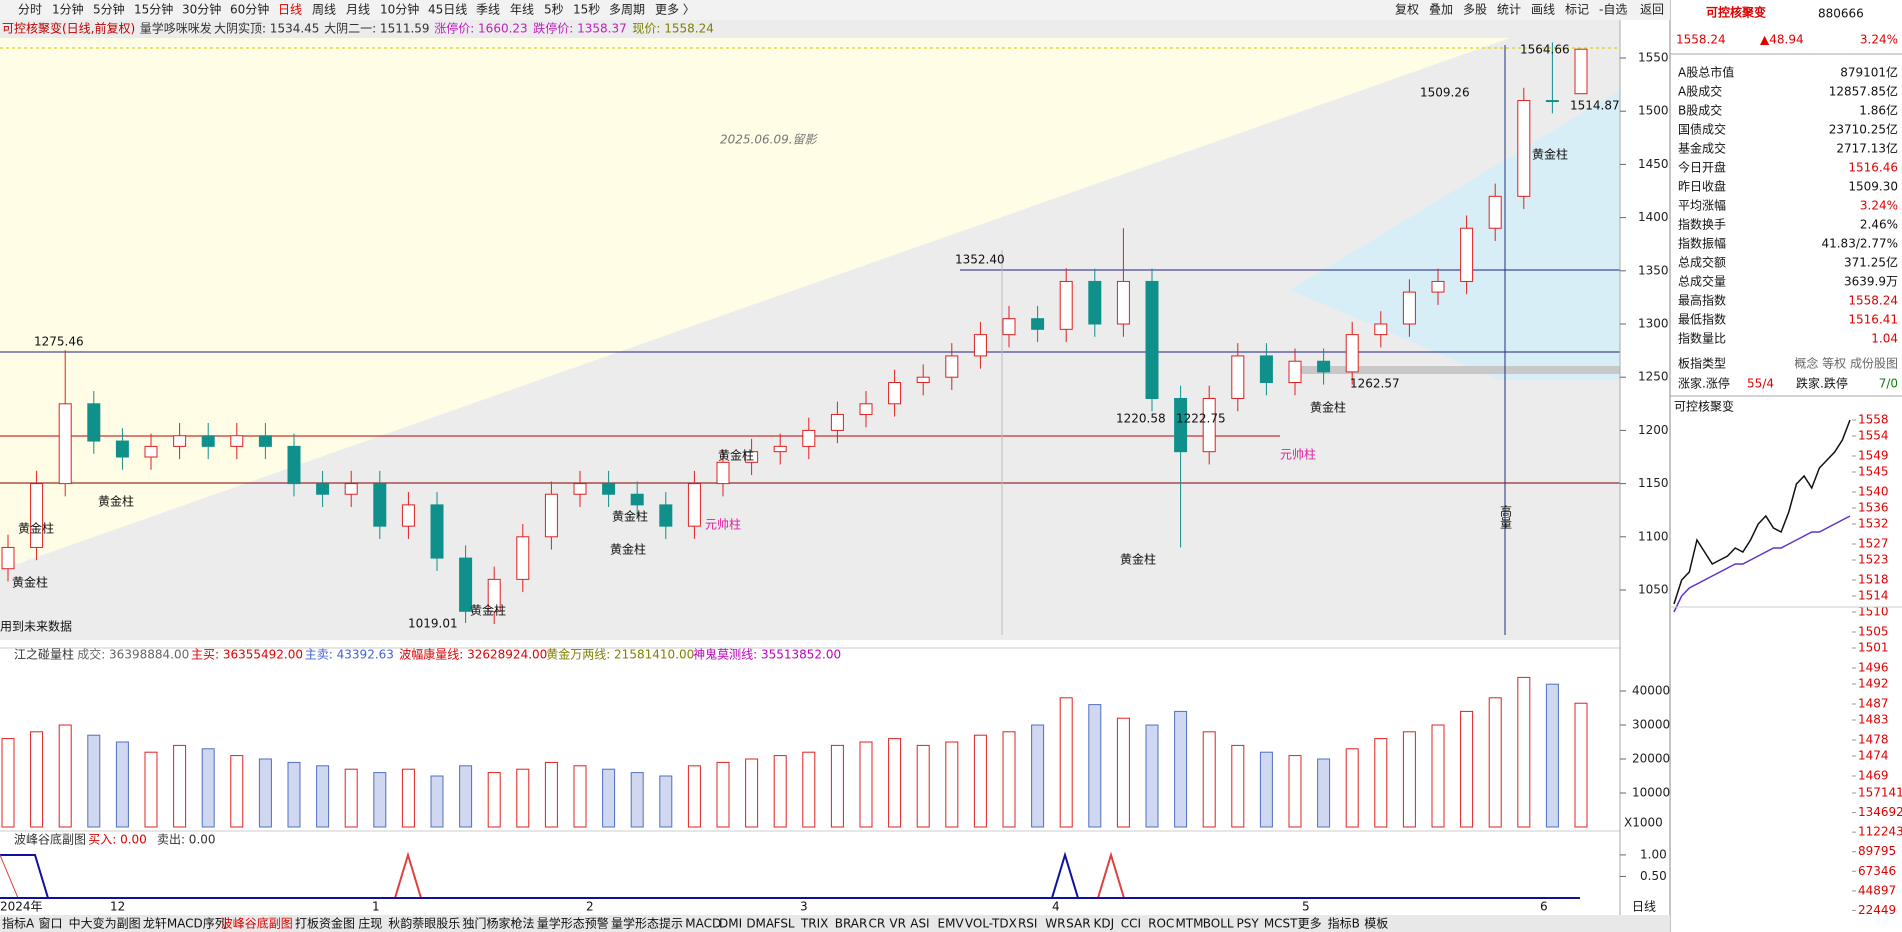 Image resolution: width=1902 pixels, height=932 pixels. Describe the element at coordinates (1613, 10) in the screenshot. I see `toolbar-item: -自选` at that location.